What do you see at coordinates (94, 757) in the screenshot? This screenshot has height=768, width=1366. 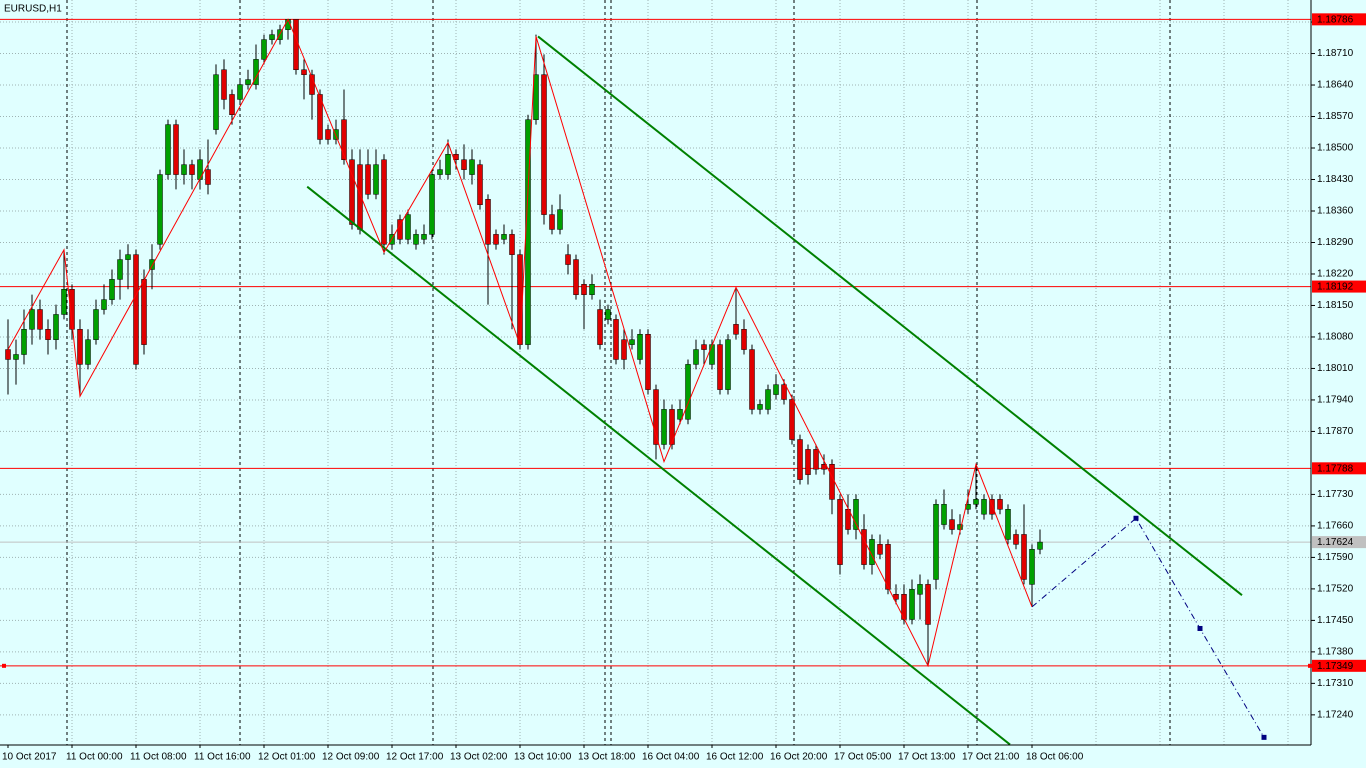 I see `x-tick-label: 11 Oct 00:00` at bounding box center [94, 757].